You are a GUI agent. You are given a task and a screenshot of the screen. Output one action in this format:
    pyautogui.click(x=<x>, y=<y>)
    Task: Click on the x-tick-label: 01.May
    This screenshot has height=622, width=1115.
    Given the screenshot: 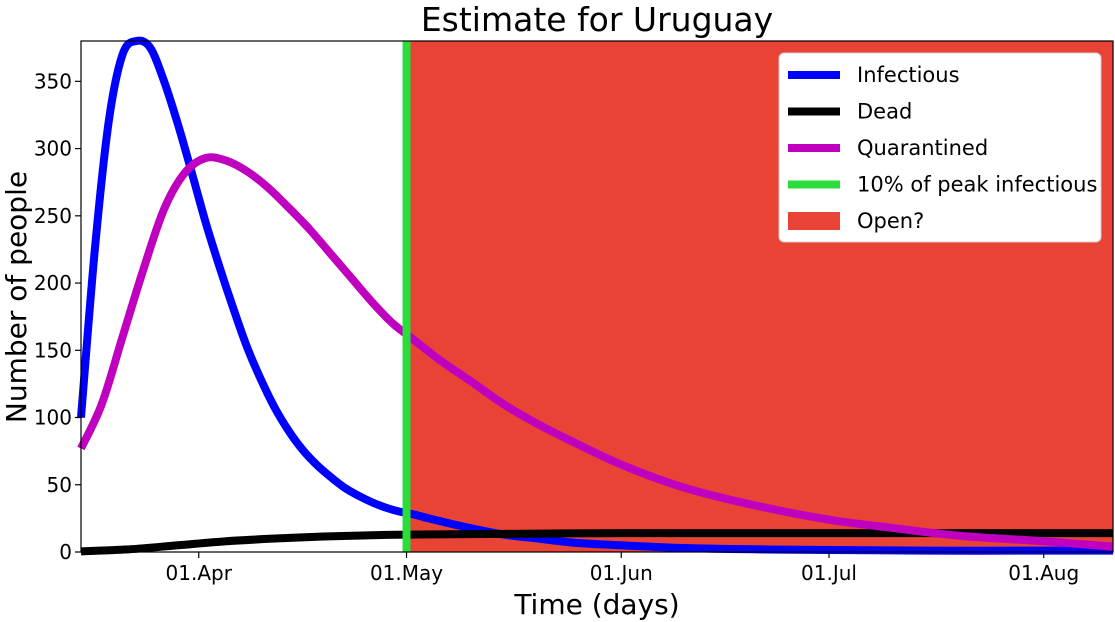 What is the action you would take?
    pyautogui.click(x=406, y=573)
    